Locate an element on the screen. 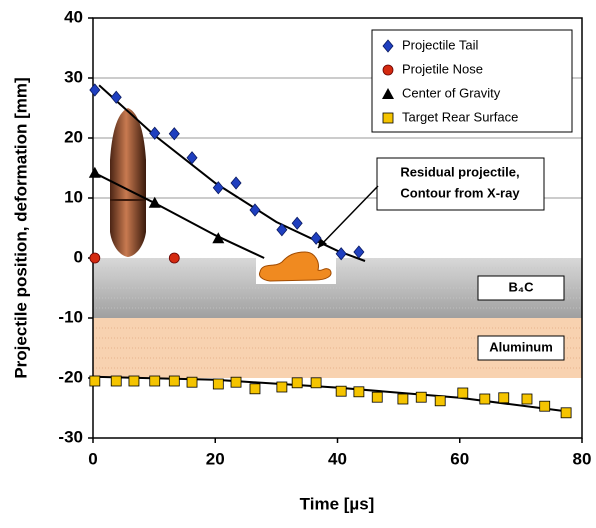 This screenshot has height=528, width=596. y-tick-label: 0 is located at coordinates (78, 256).